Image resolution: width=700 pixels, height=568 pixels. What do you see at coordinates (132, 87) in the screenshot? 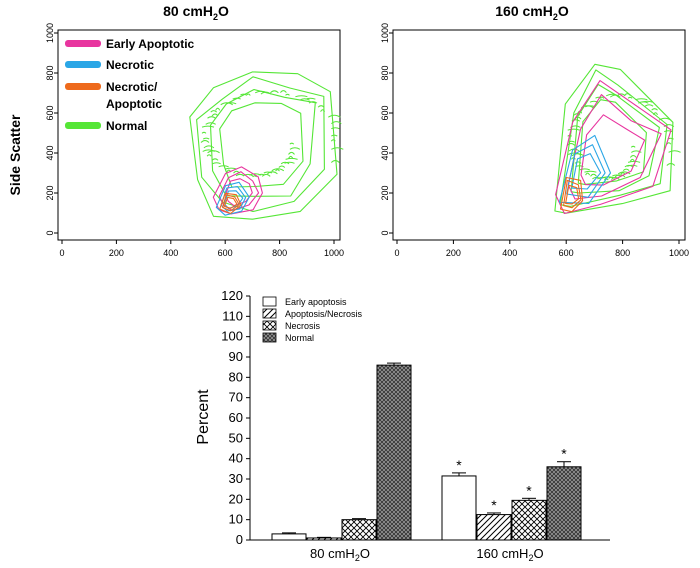
I see `legend-label: Necrotic/` at bounding box center [132, 87].